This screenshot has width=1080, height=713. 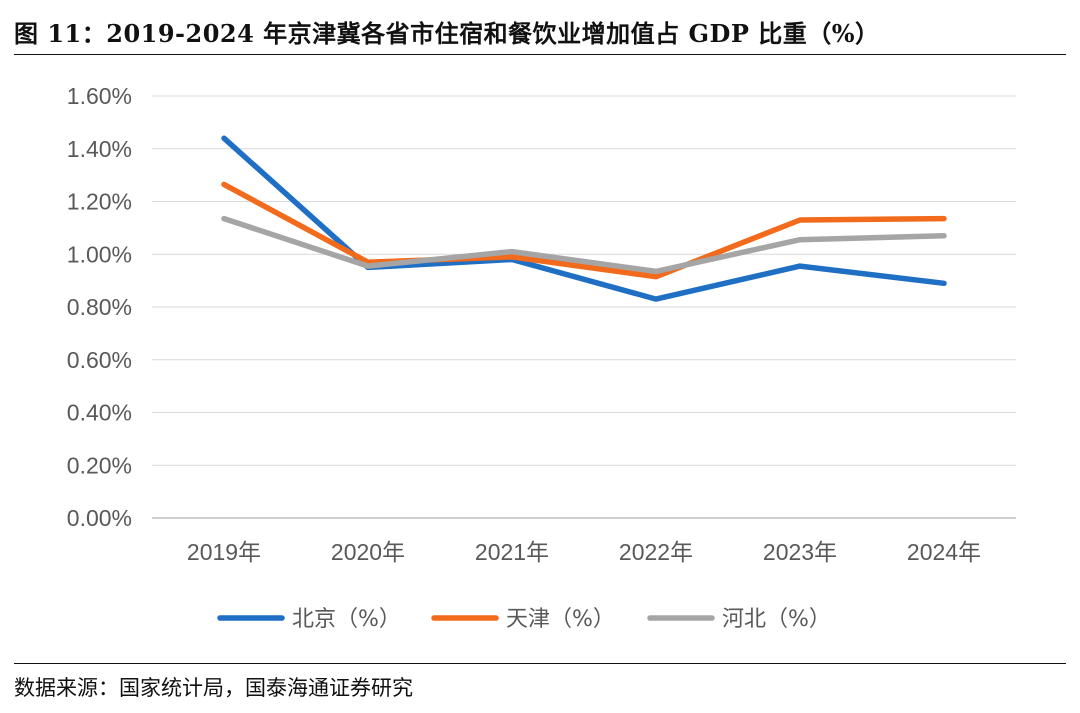 What do you see at coordinates (368, 552) in the screenshot?
I see `x-tick-label: 2020年` at bounding box center [368, 552].